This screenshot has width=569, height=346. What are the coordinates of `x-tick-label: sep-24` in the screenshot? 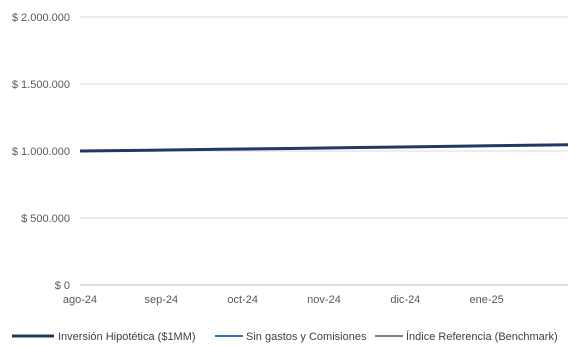 It's located at (162, 300).